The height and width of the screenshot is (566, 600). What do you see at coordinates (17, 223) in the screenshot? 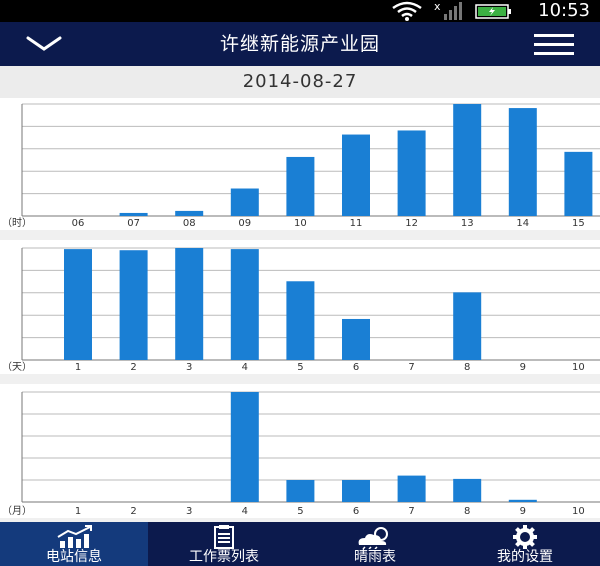
I see `unit-label: （时）` at bounding box center [17, 223].